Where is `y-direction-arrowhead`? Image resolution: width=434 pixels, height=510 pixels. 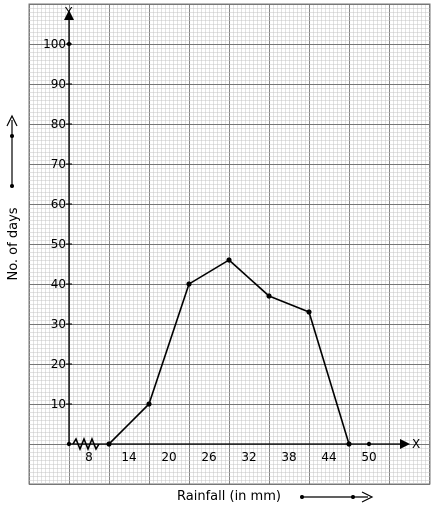
y-direction-arrowhead is located at coordinates (12, 120).